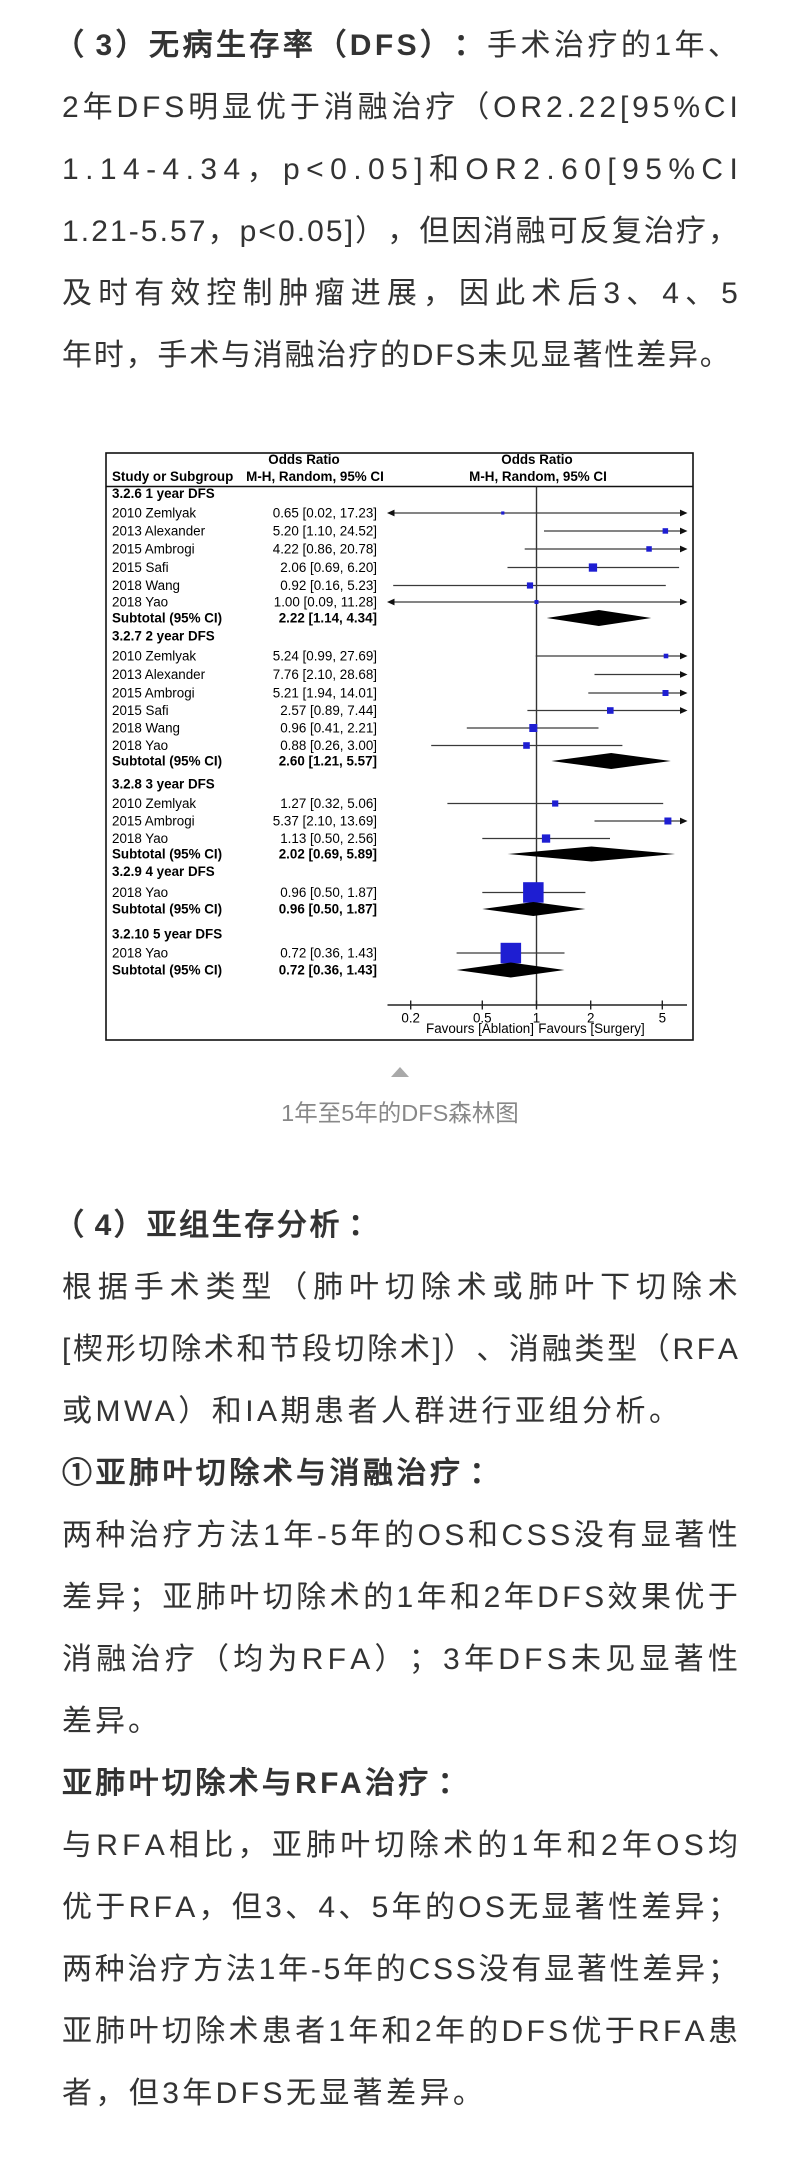  Describe the element at coordinates (325, 531) in the screenshot. I see `svg-text: 5.20 [1.10, 24.52]` at that location.